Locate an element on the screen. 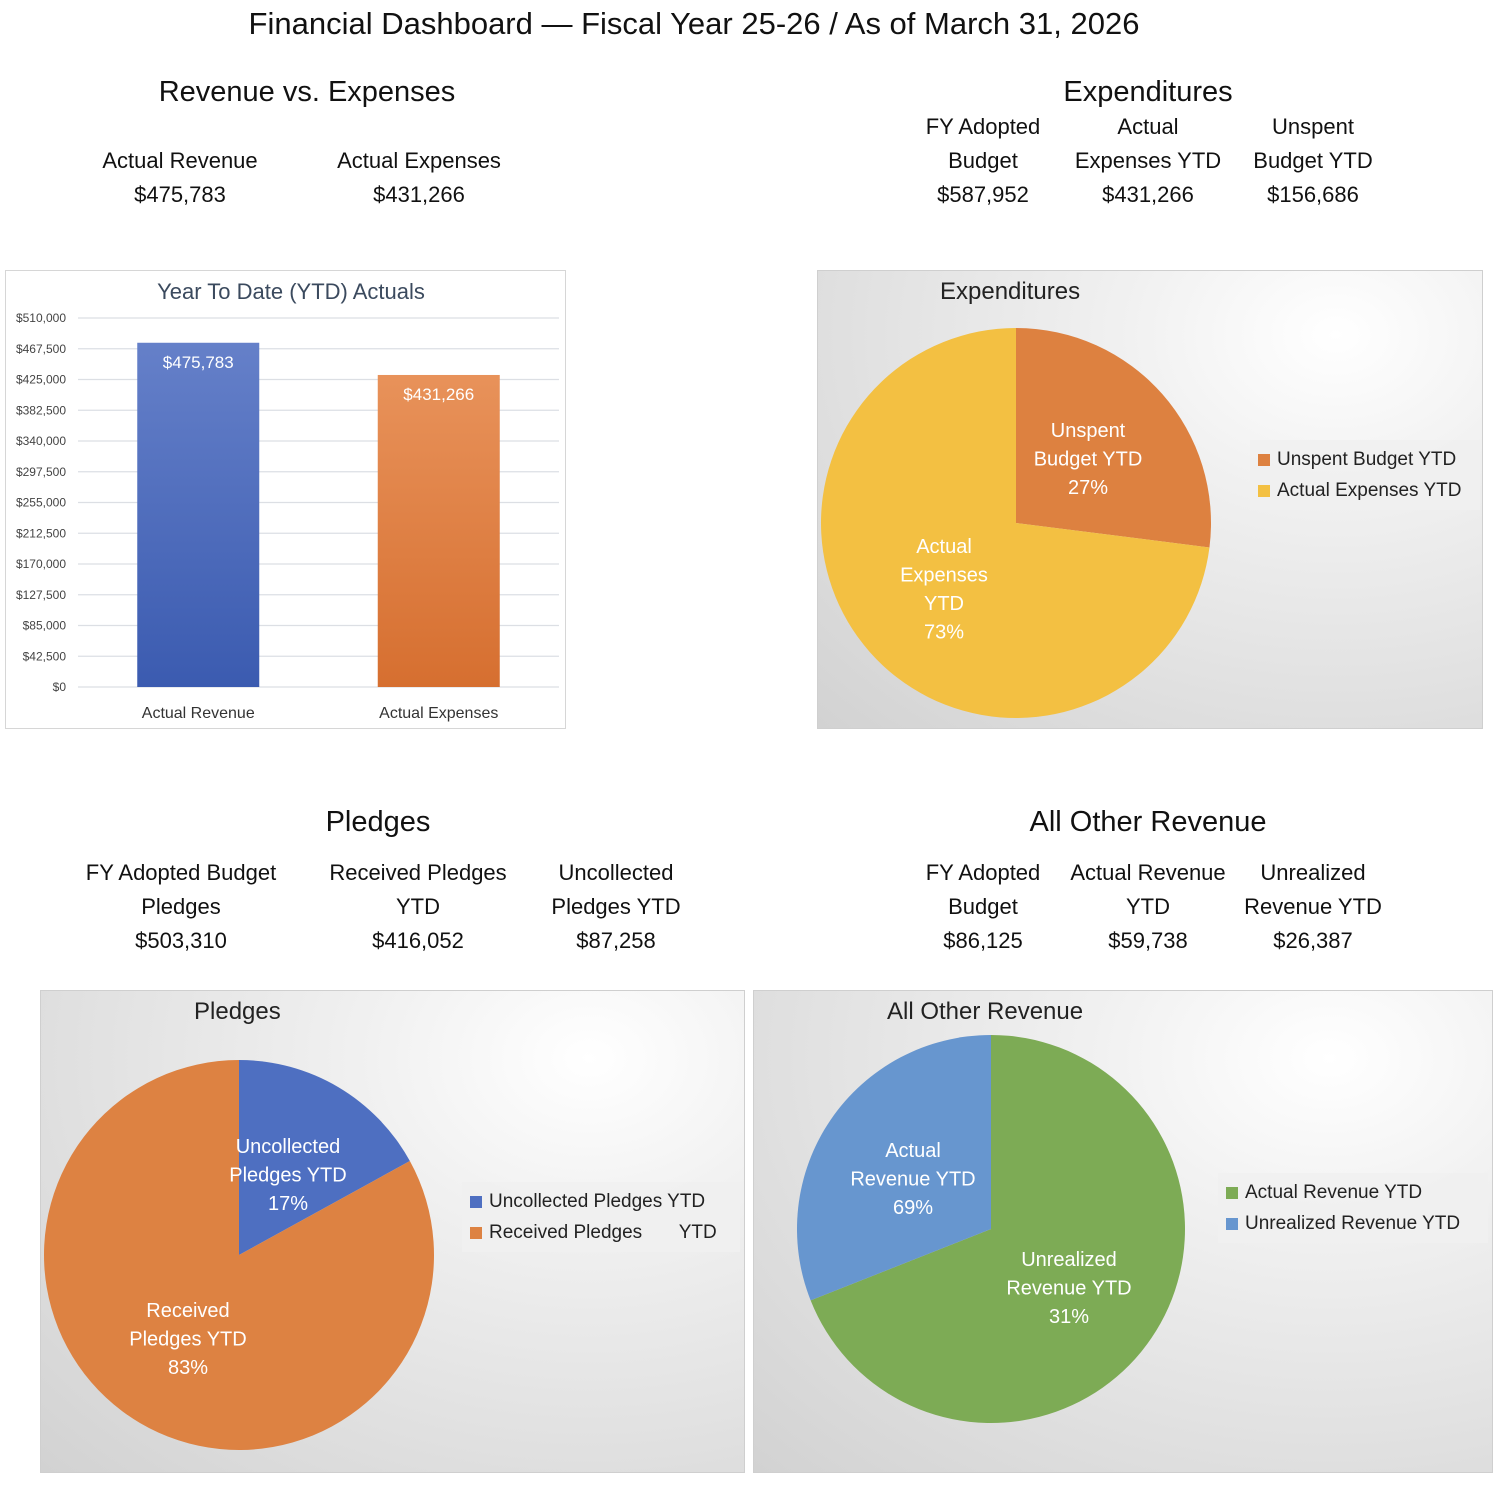  other-revenue-pie-title: All Other Revenue is located at coordinates (985, 1011).